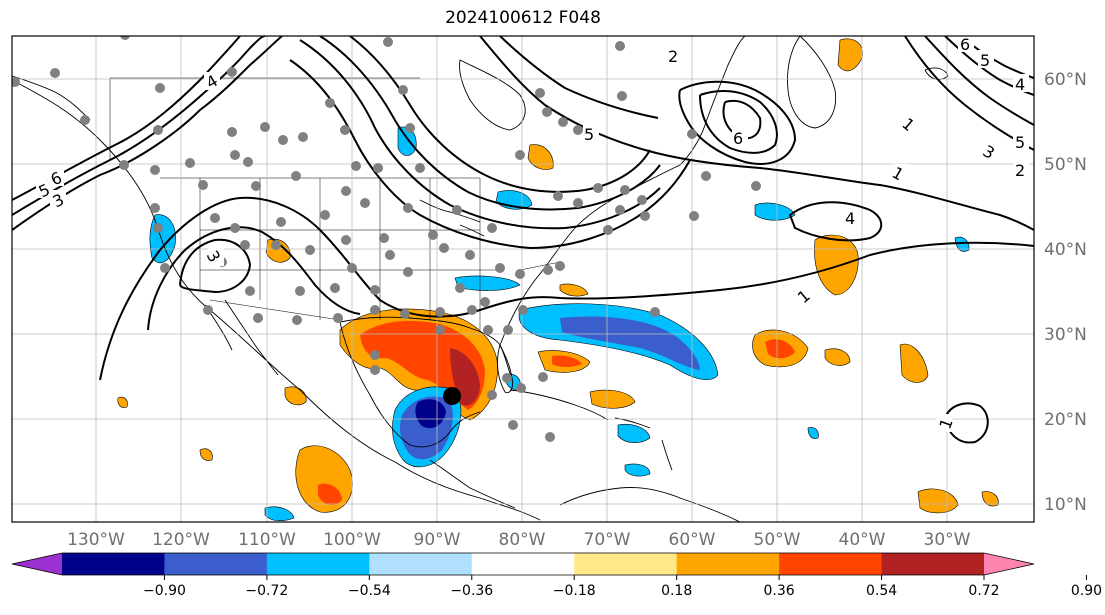  I want to click on colorbar-tick-label: 0.72, so click(983, 591).